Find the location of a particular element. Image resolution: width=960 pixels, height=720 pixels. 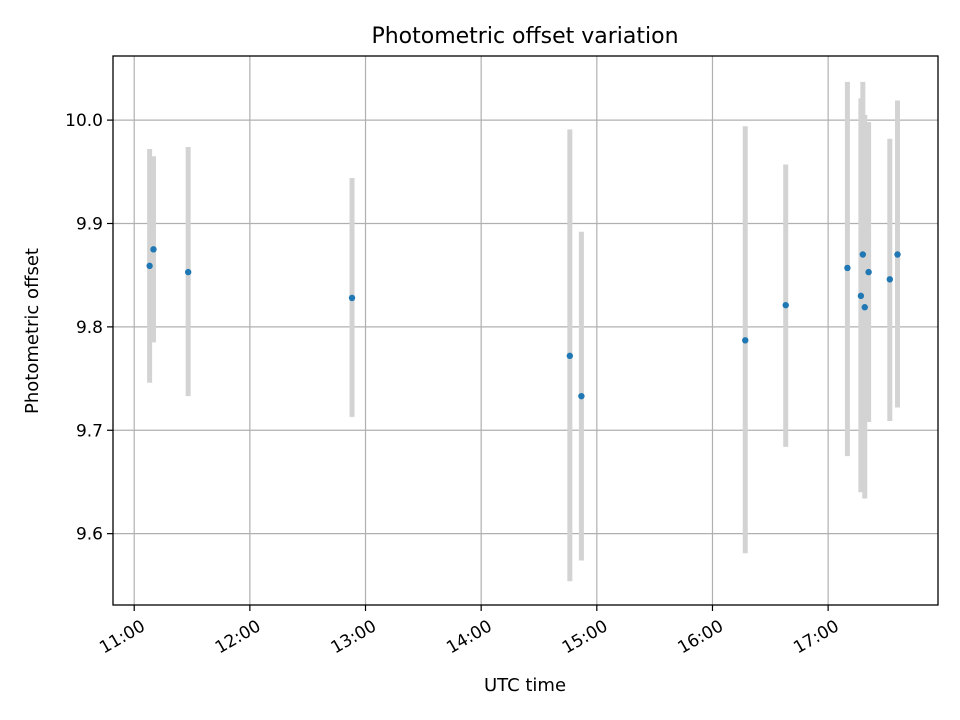

y-tick-label: 9.6 is located at coordinates (89, 535).